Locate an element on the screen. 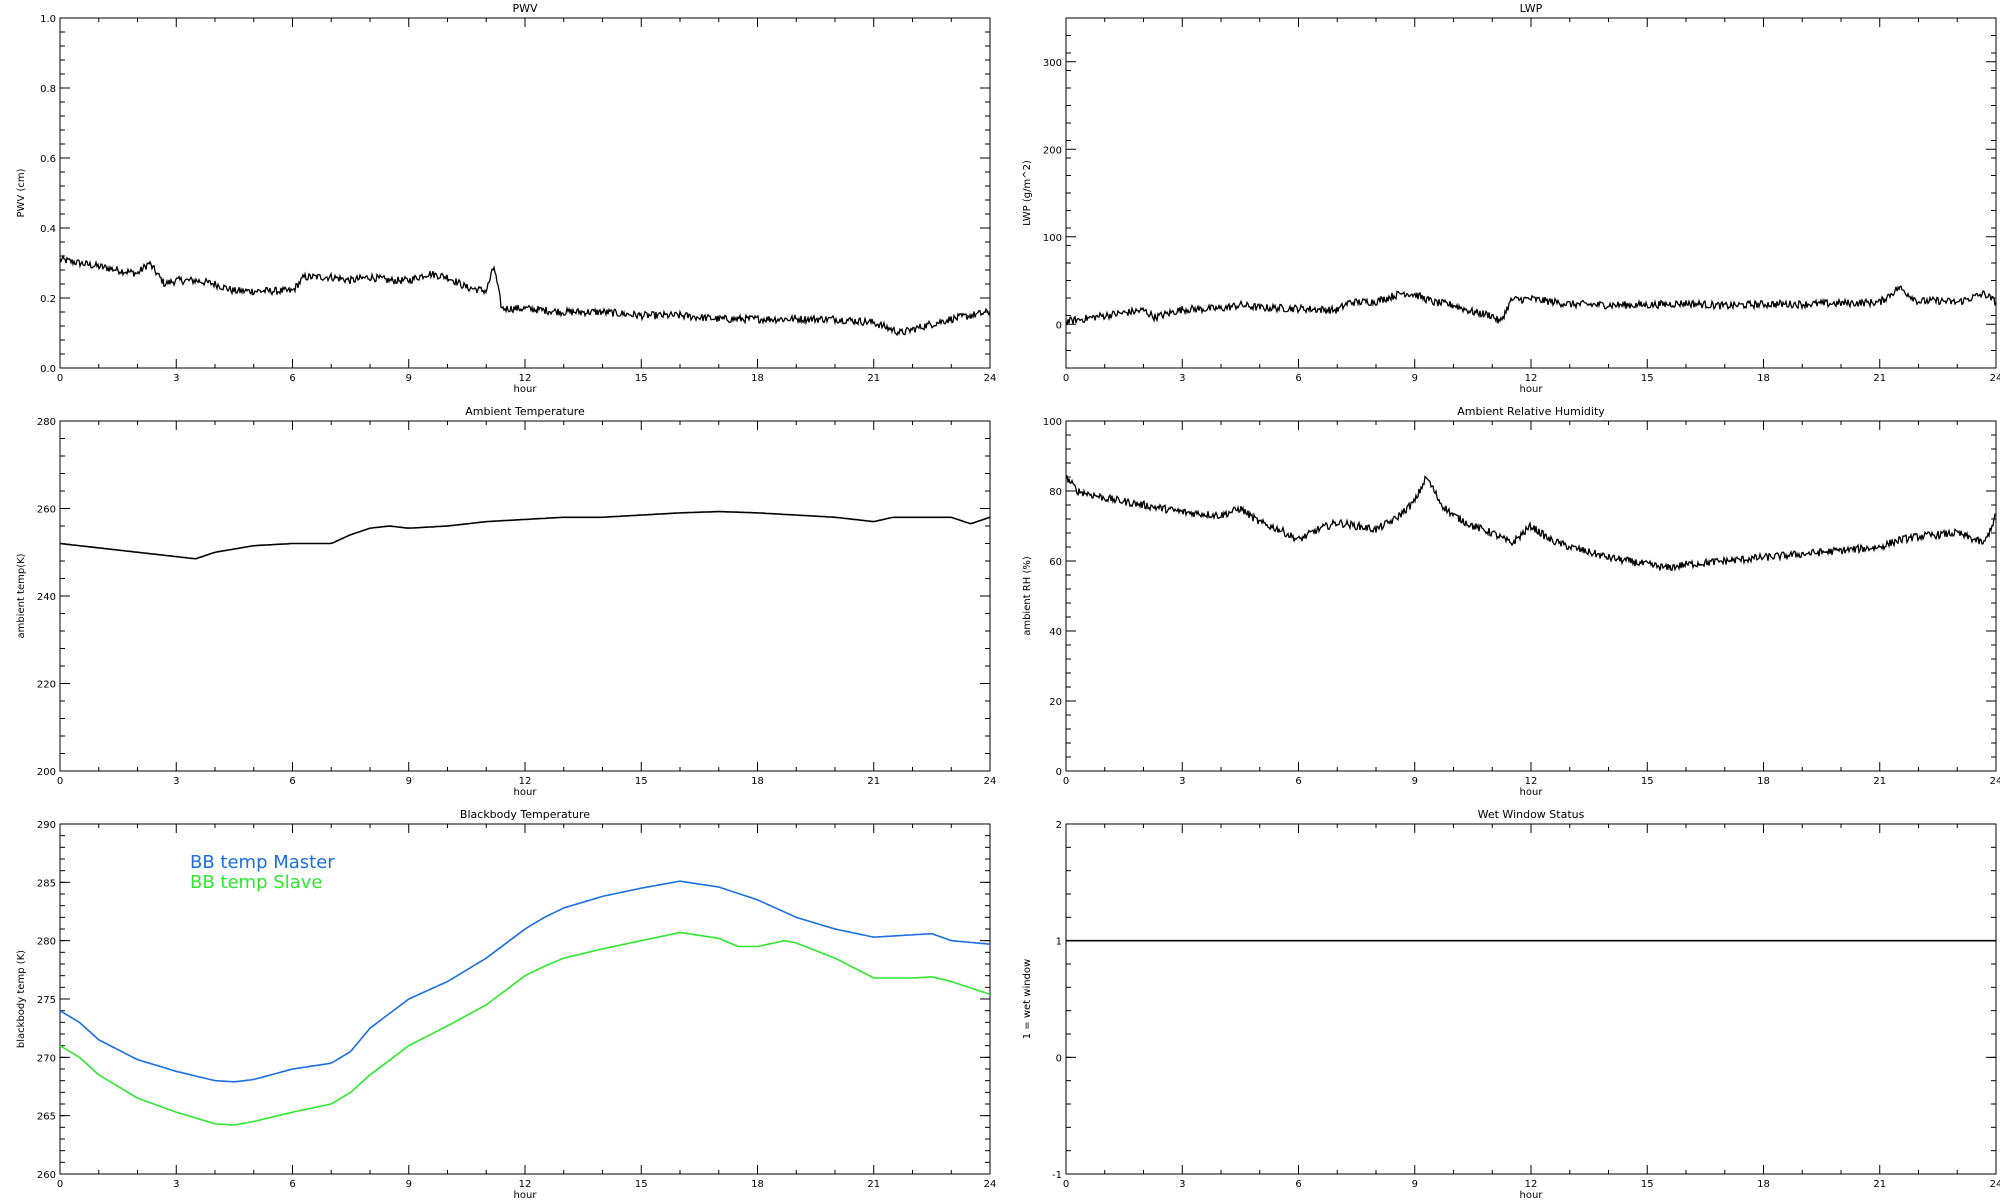  y-tick-label: 240 is located at coordinates (46, 597).